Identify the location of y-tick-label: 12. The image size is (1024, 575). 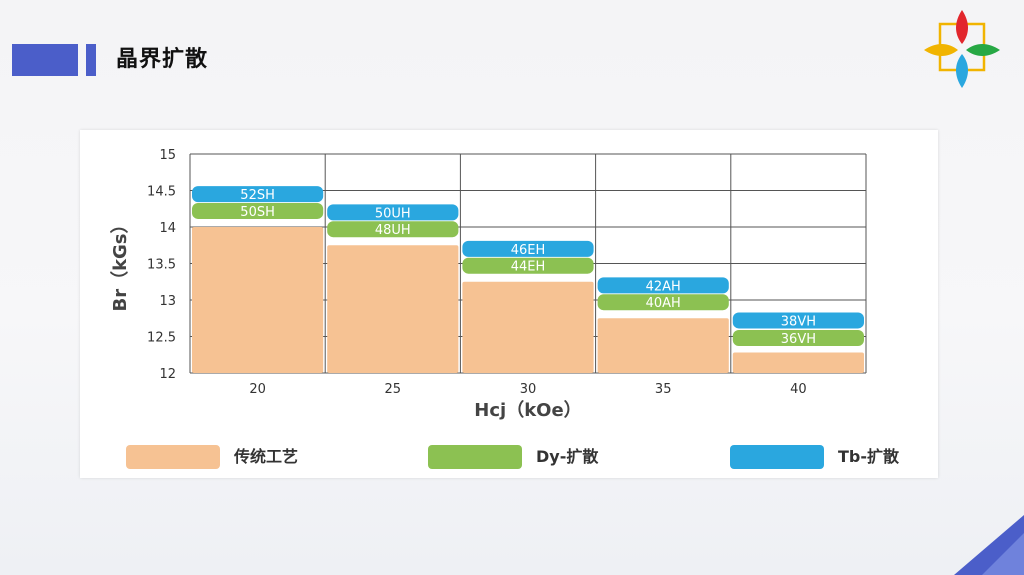
(167, 374).